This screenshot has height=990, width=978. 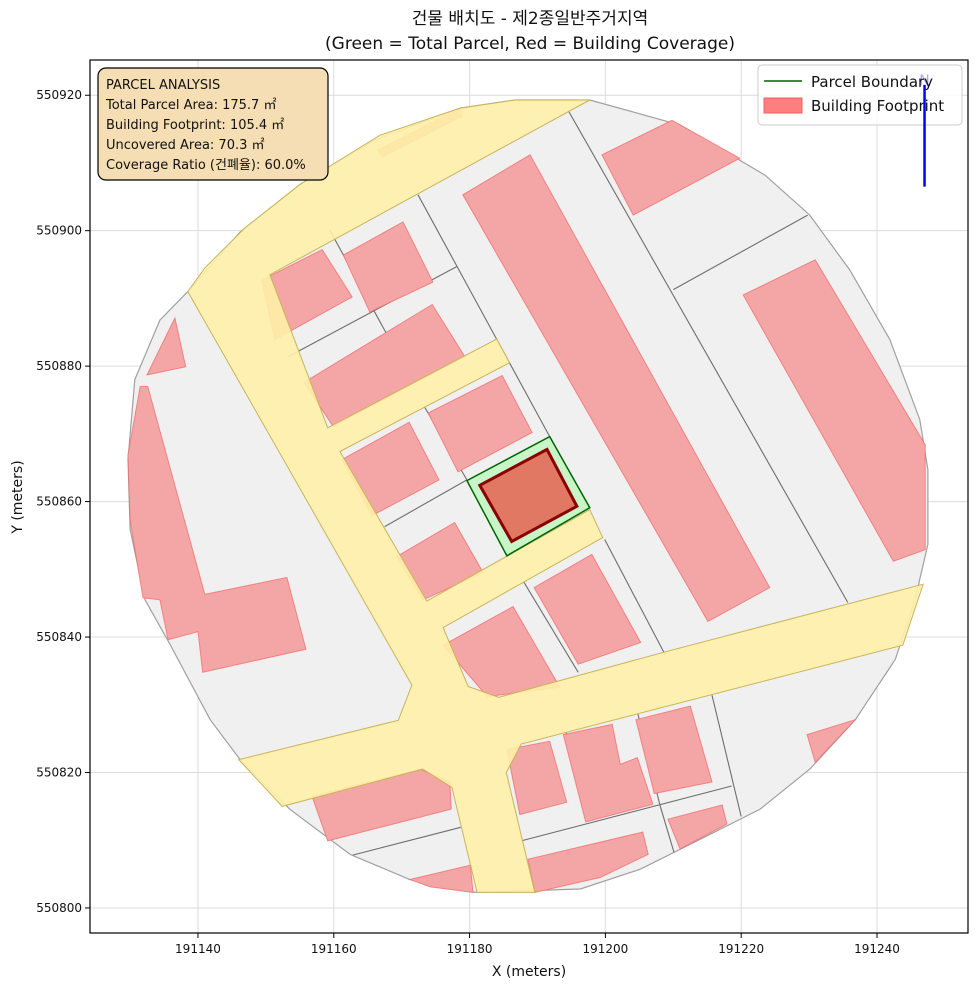 I want to click on info-coverage-ratio: Coverage Ratio (건폐율): 60.0%, so click(x=206, y=165).